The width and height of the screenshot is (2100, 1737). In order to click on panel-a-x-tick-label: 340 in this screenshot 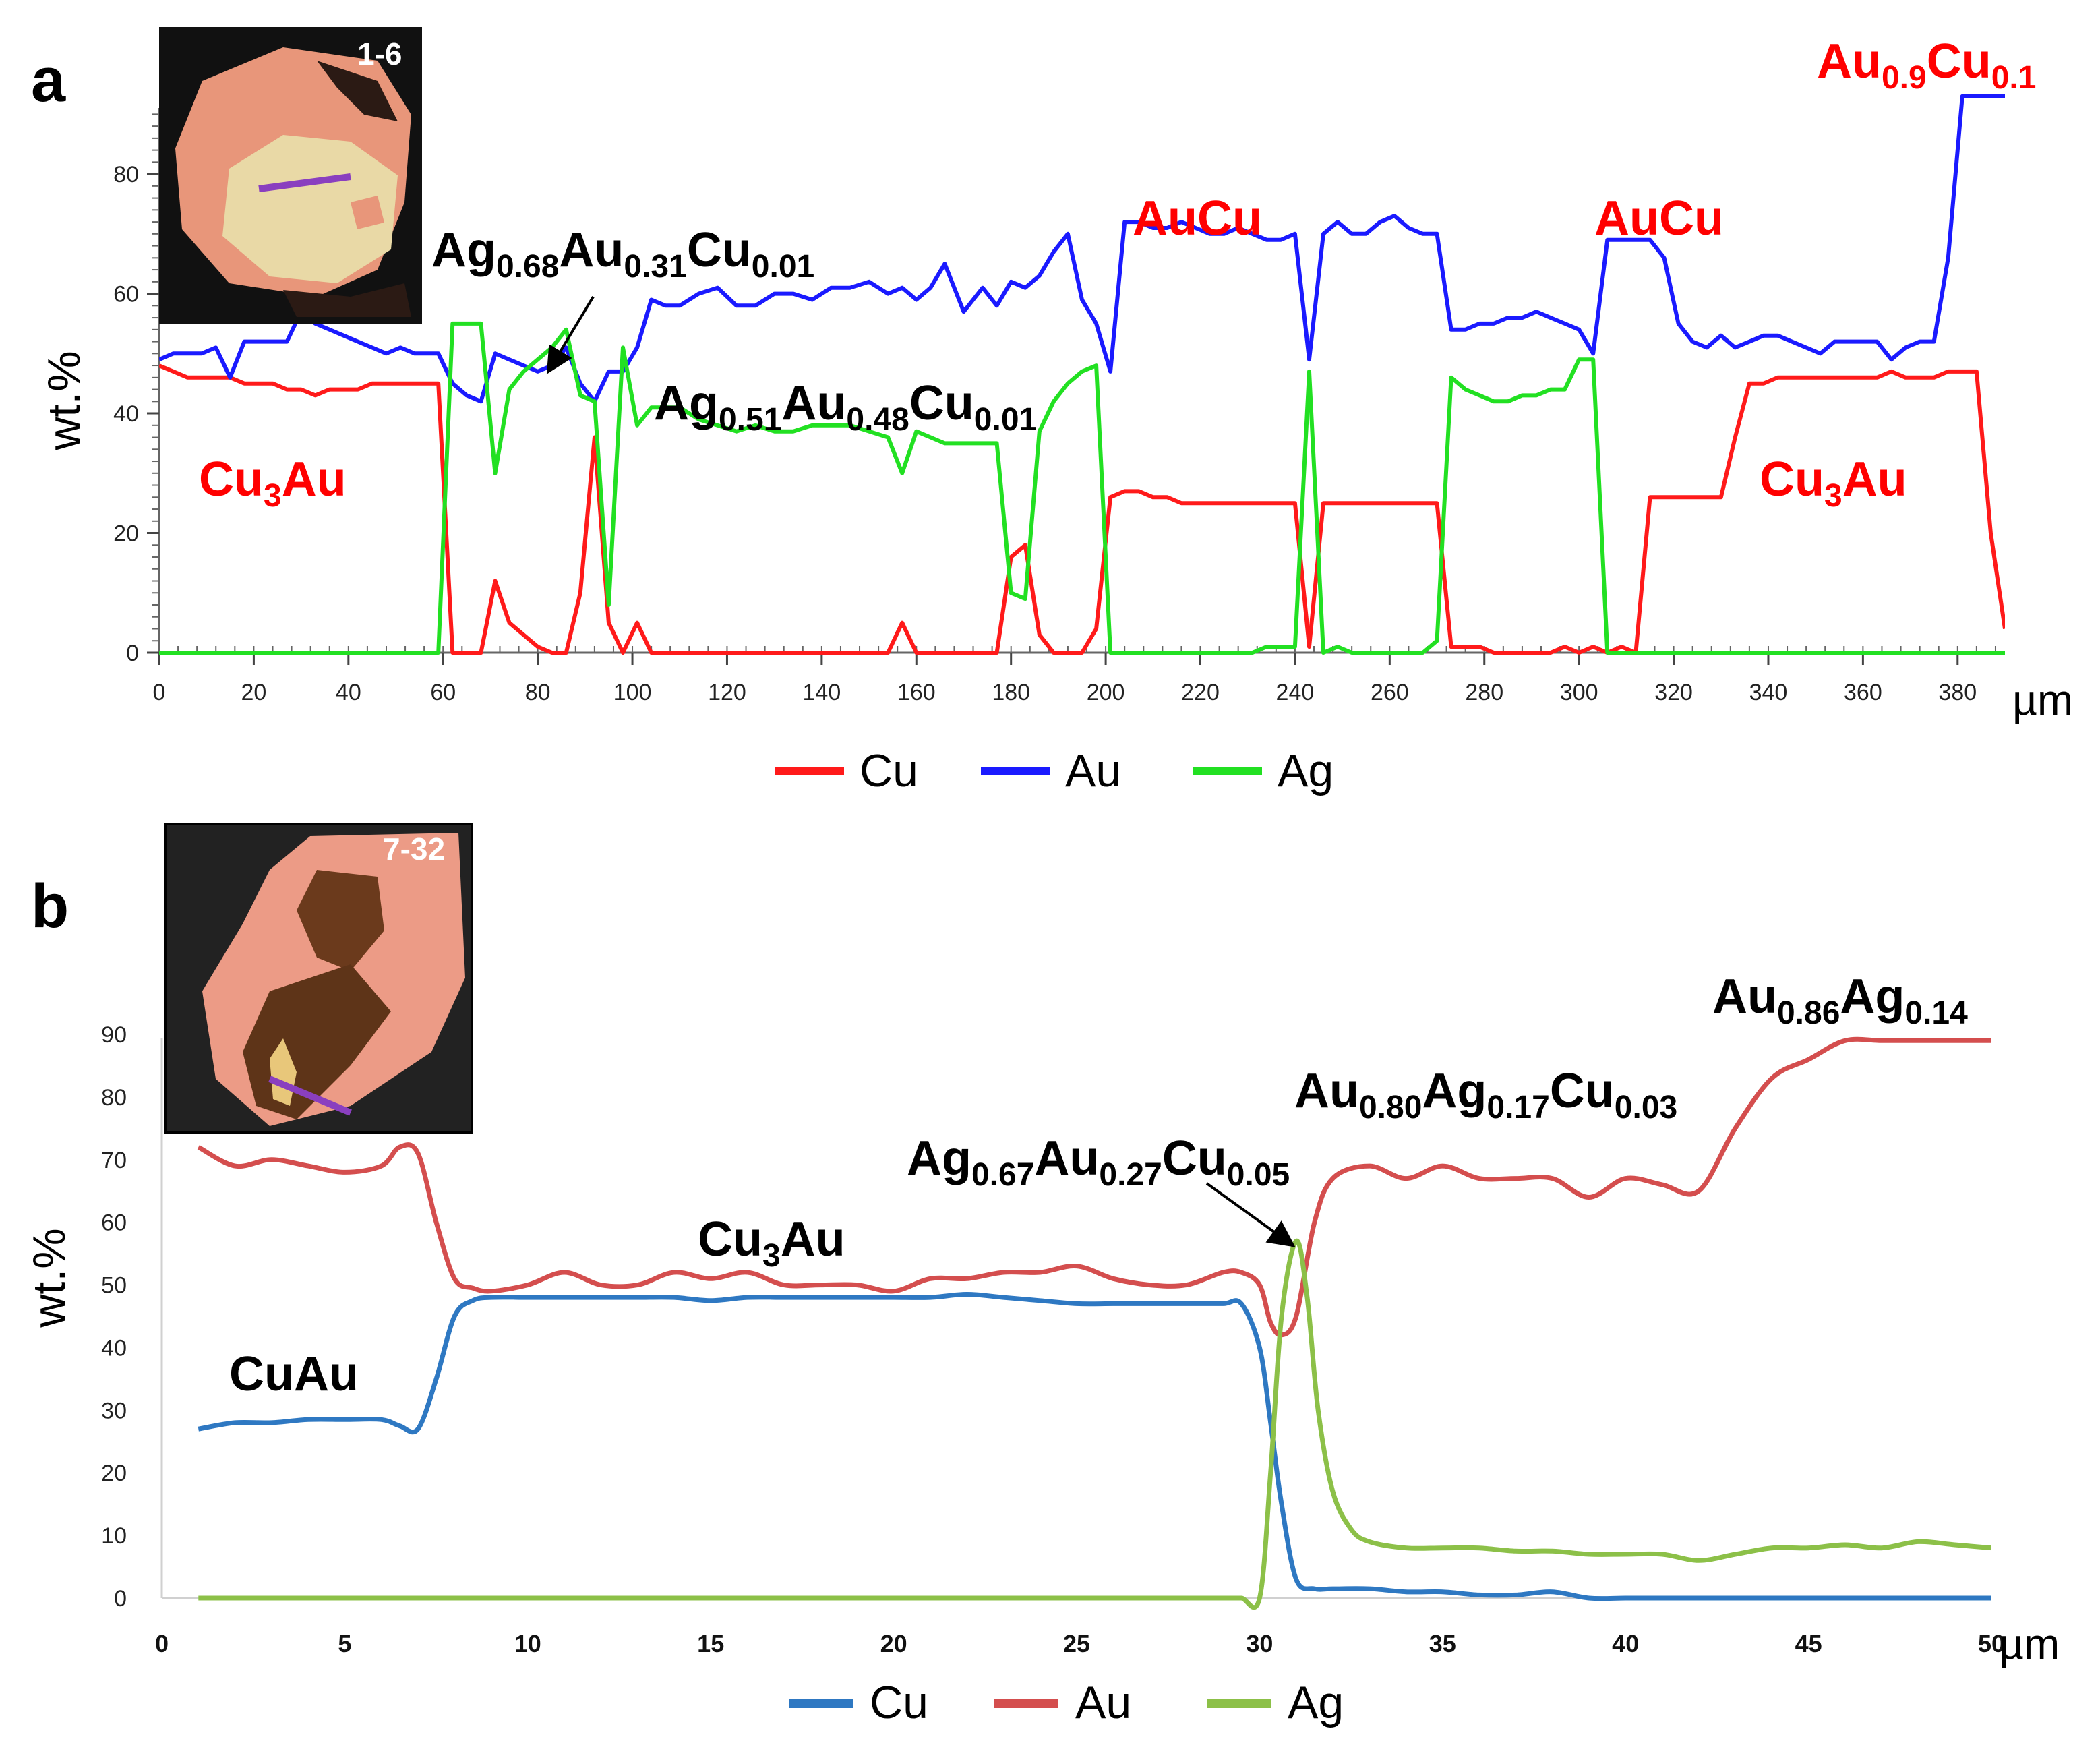, I will do `click(1768, 692)`.